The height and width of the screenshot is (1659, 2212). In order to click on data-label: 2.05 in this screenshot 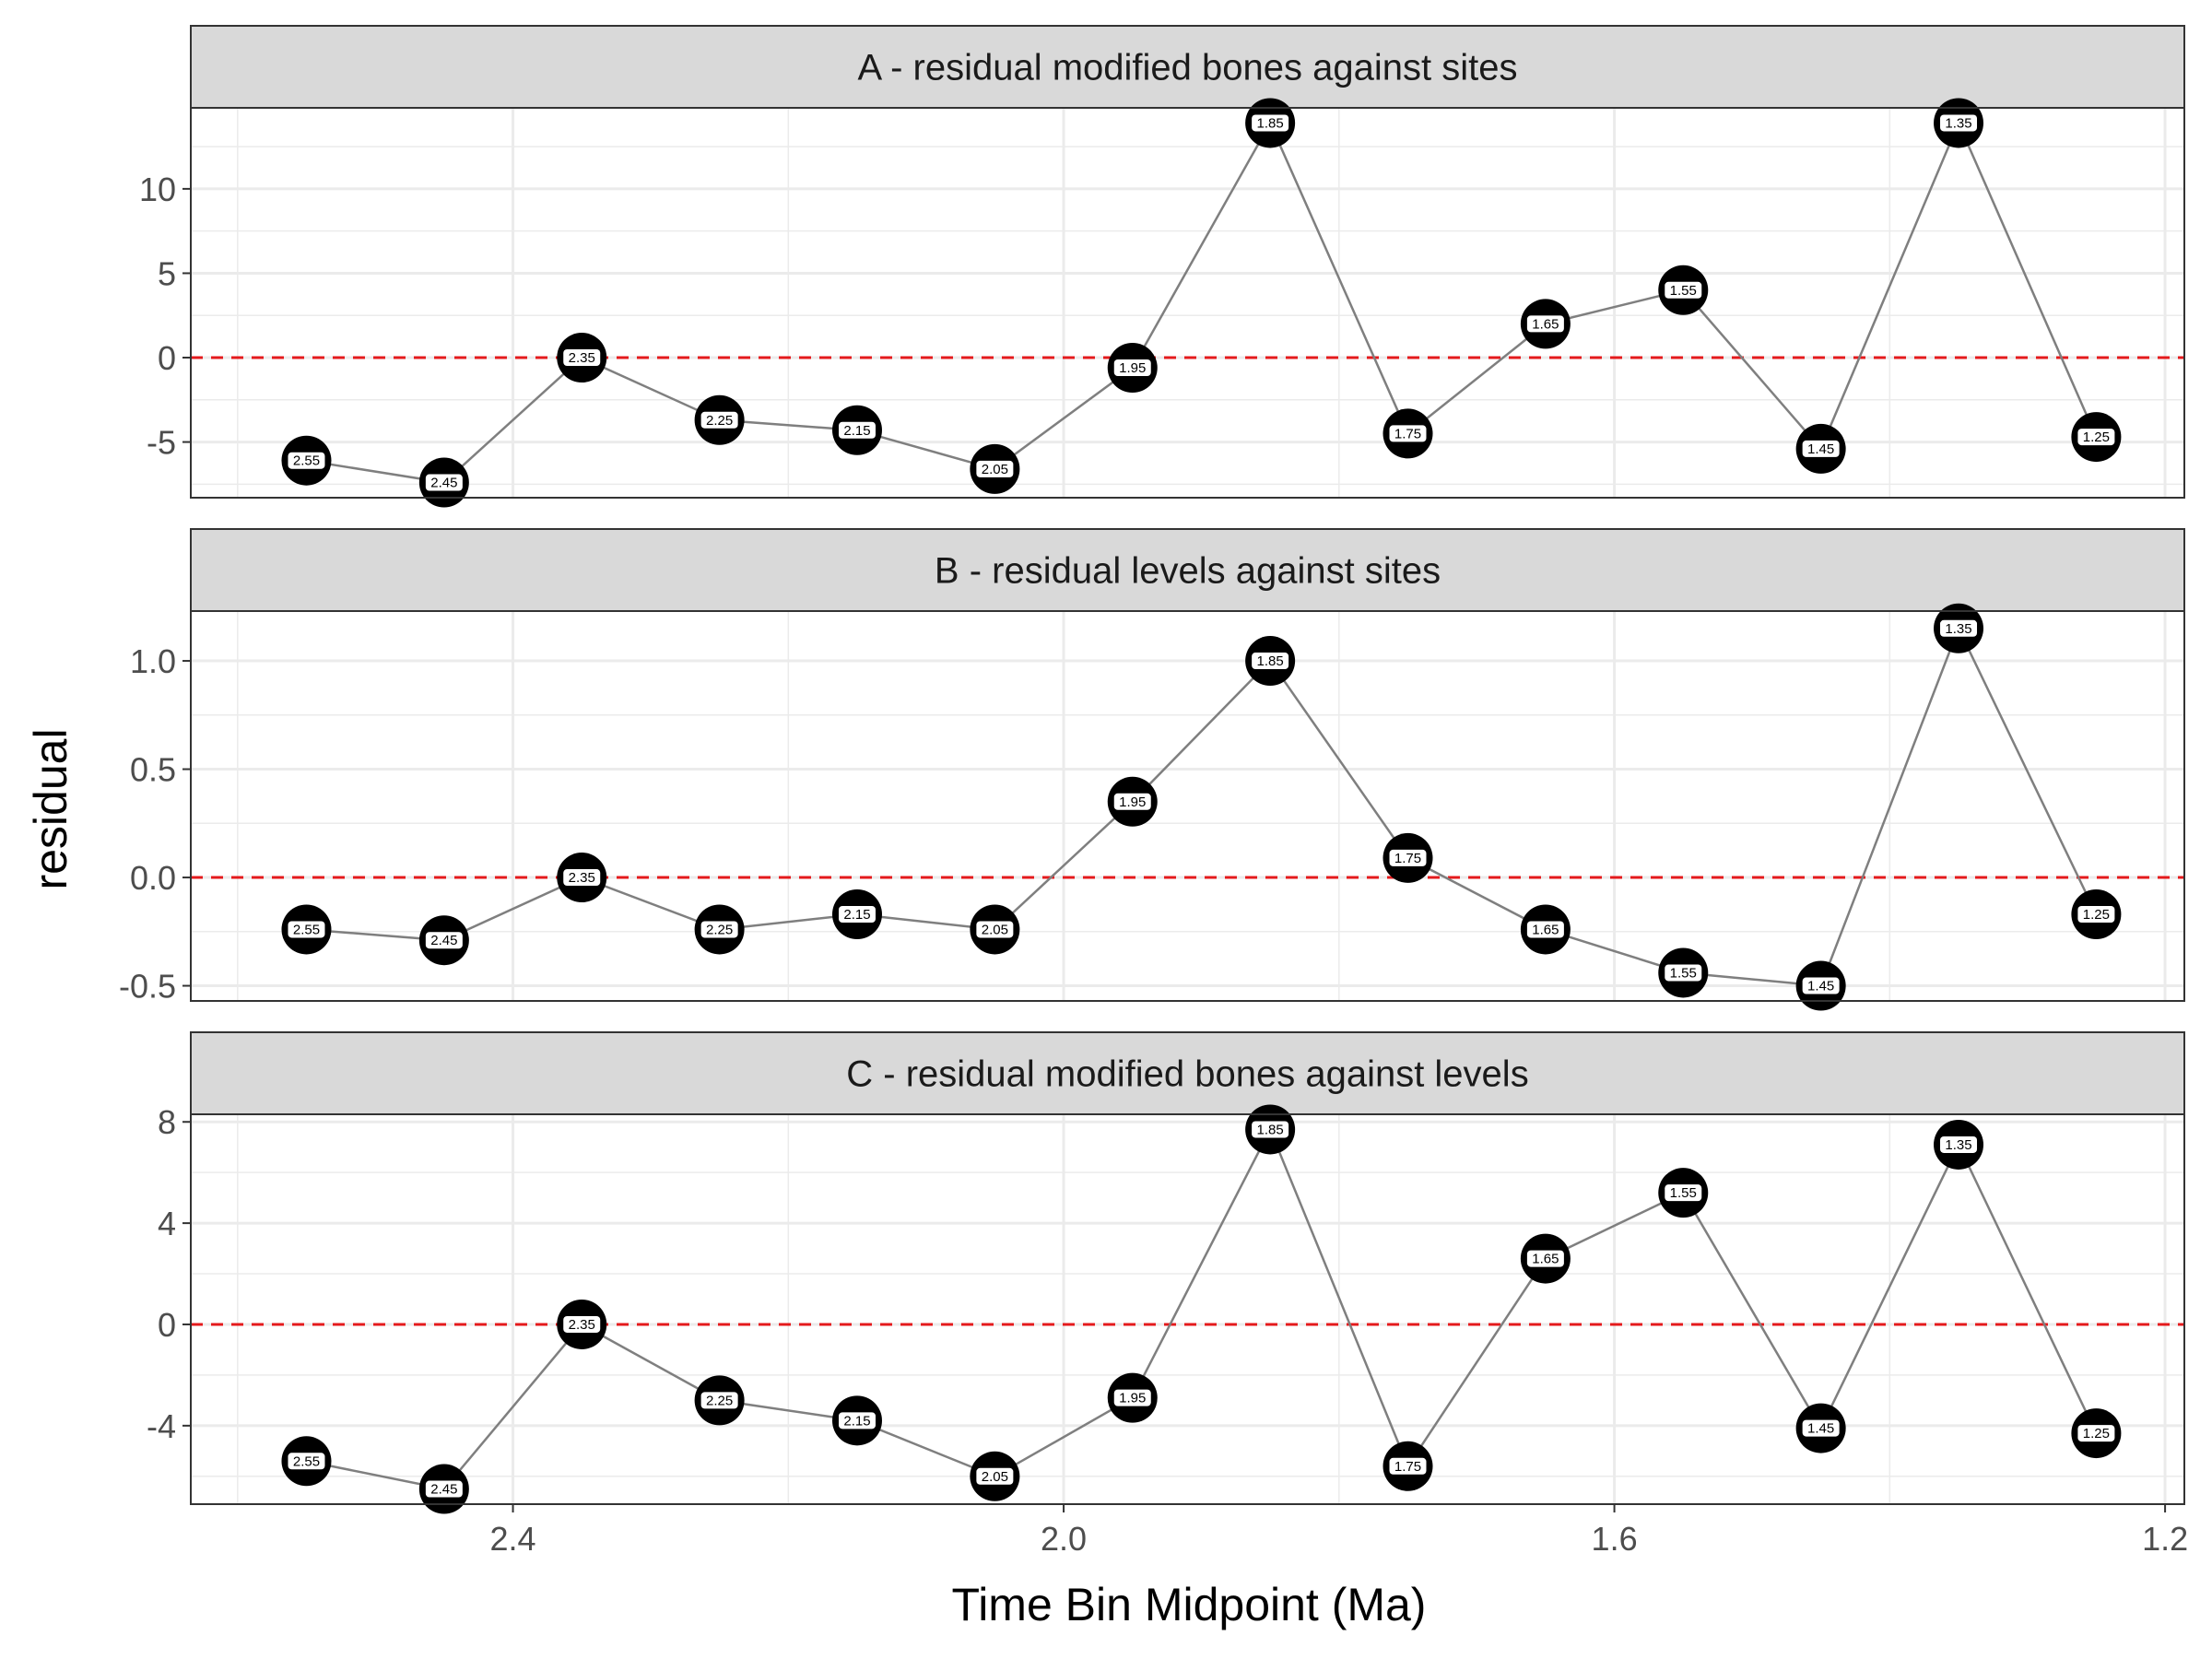, I will do `click(995, 1477)`.